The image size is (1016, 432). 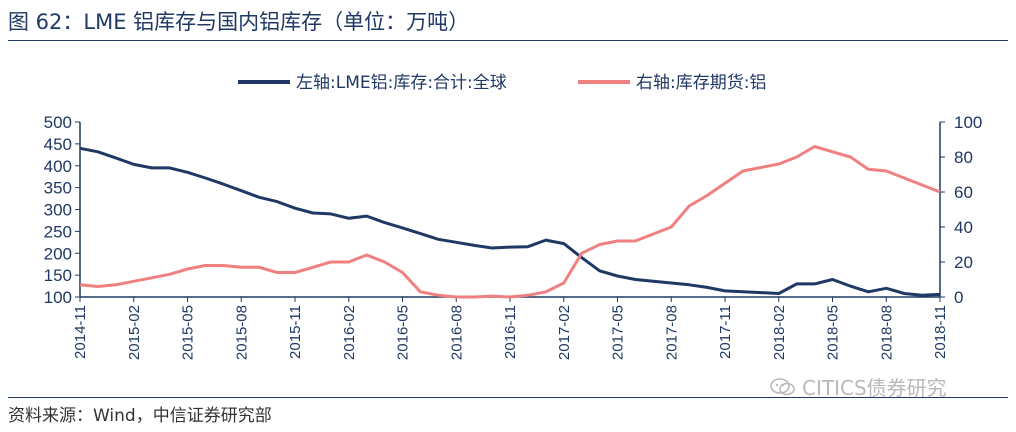 I want to click on left-tick-label: 100, so click(x=58, y=297).